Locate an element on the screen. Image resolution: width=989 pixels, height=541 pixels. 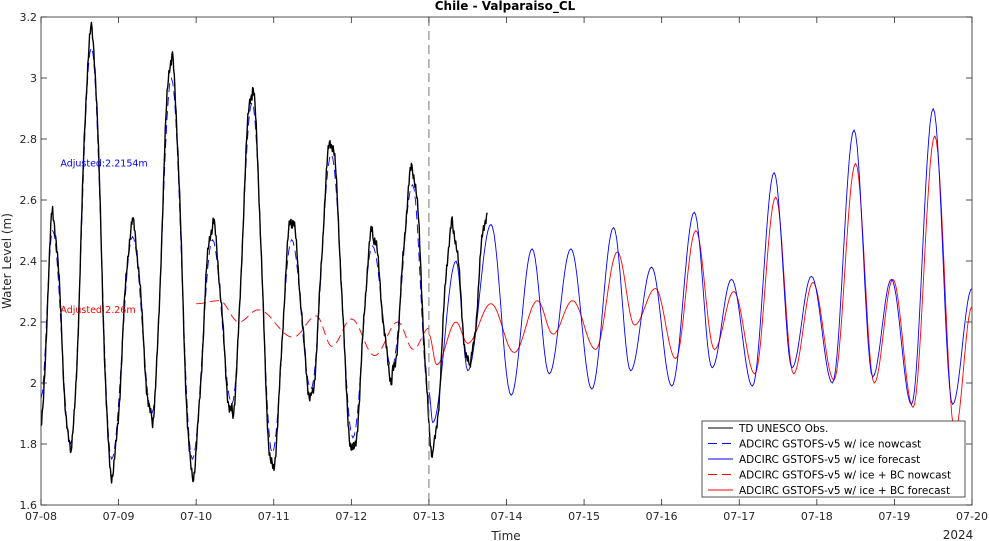
legend-entry-label: ADCIRC GSTOFS-v5 w/ ice forecast is located at coordinates (829, 460).